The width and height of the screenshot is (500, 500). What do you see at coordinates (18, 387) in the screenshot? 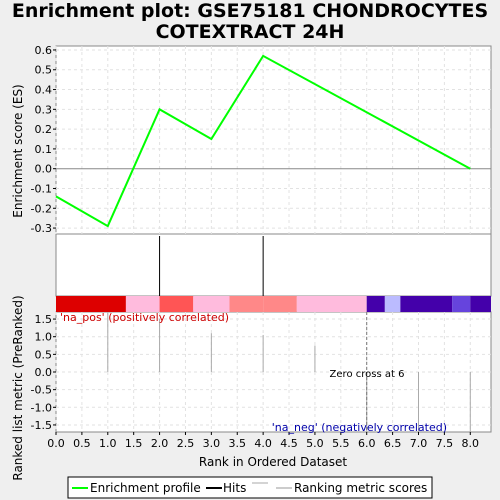
I see `metric-ylabel: Ranked list metric (PreRanked)` at bounding box center [18, 387].